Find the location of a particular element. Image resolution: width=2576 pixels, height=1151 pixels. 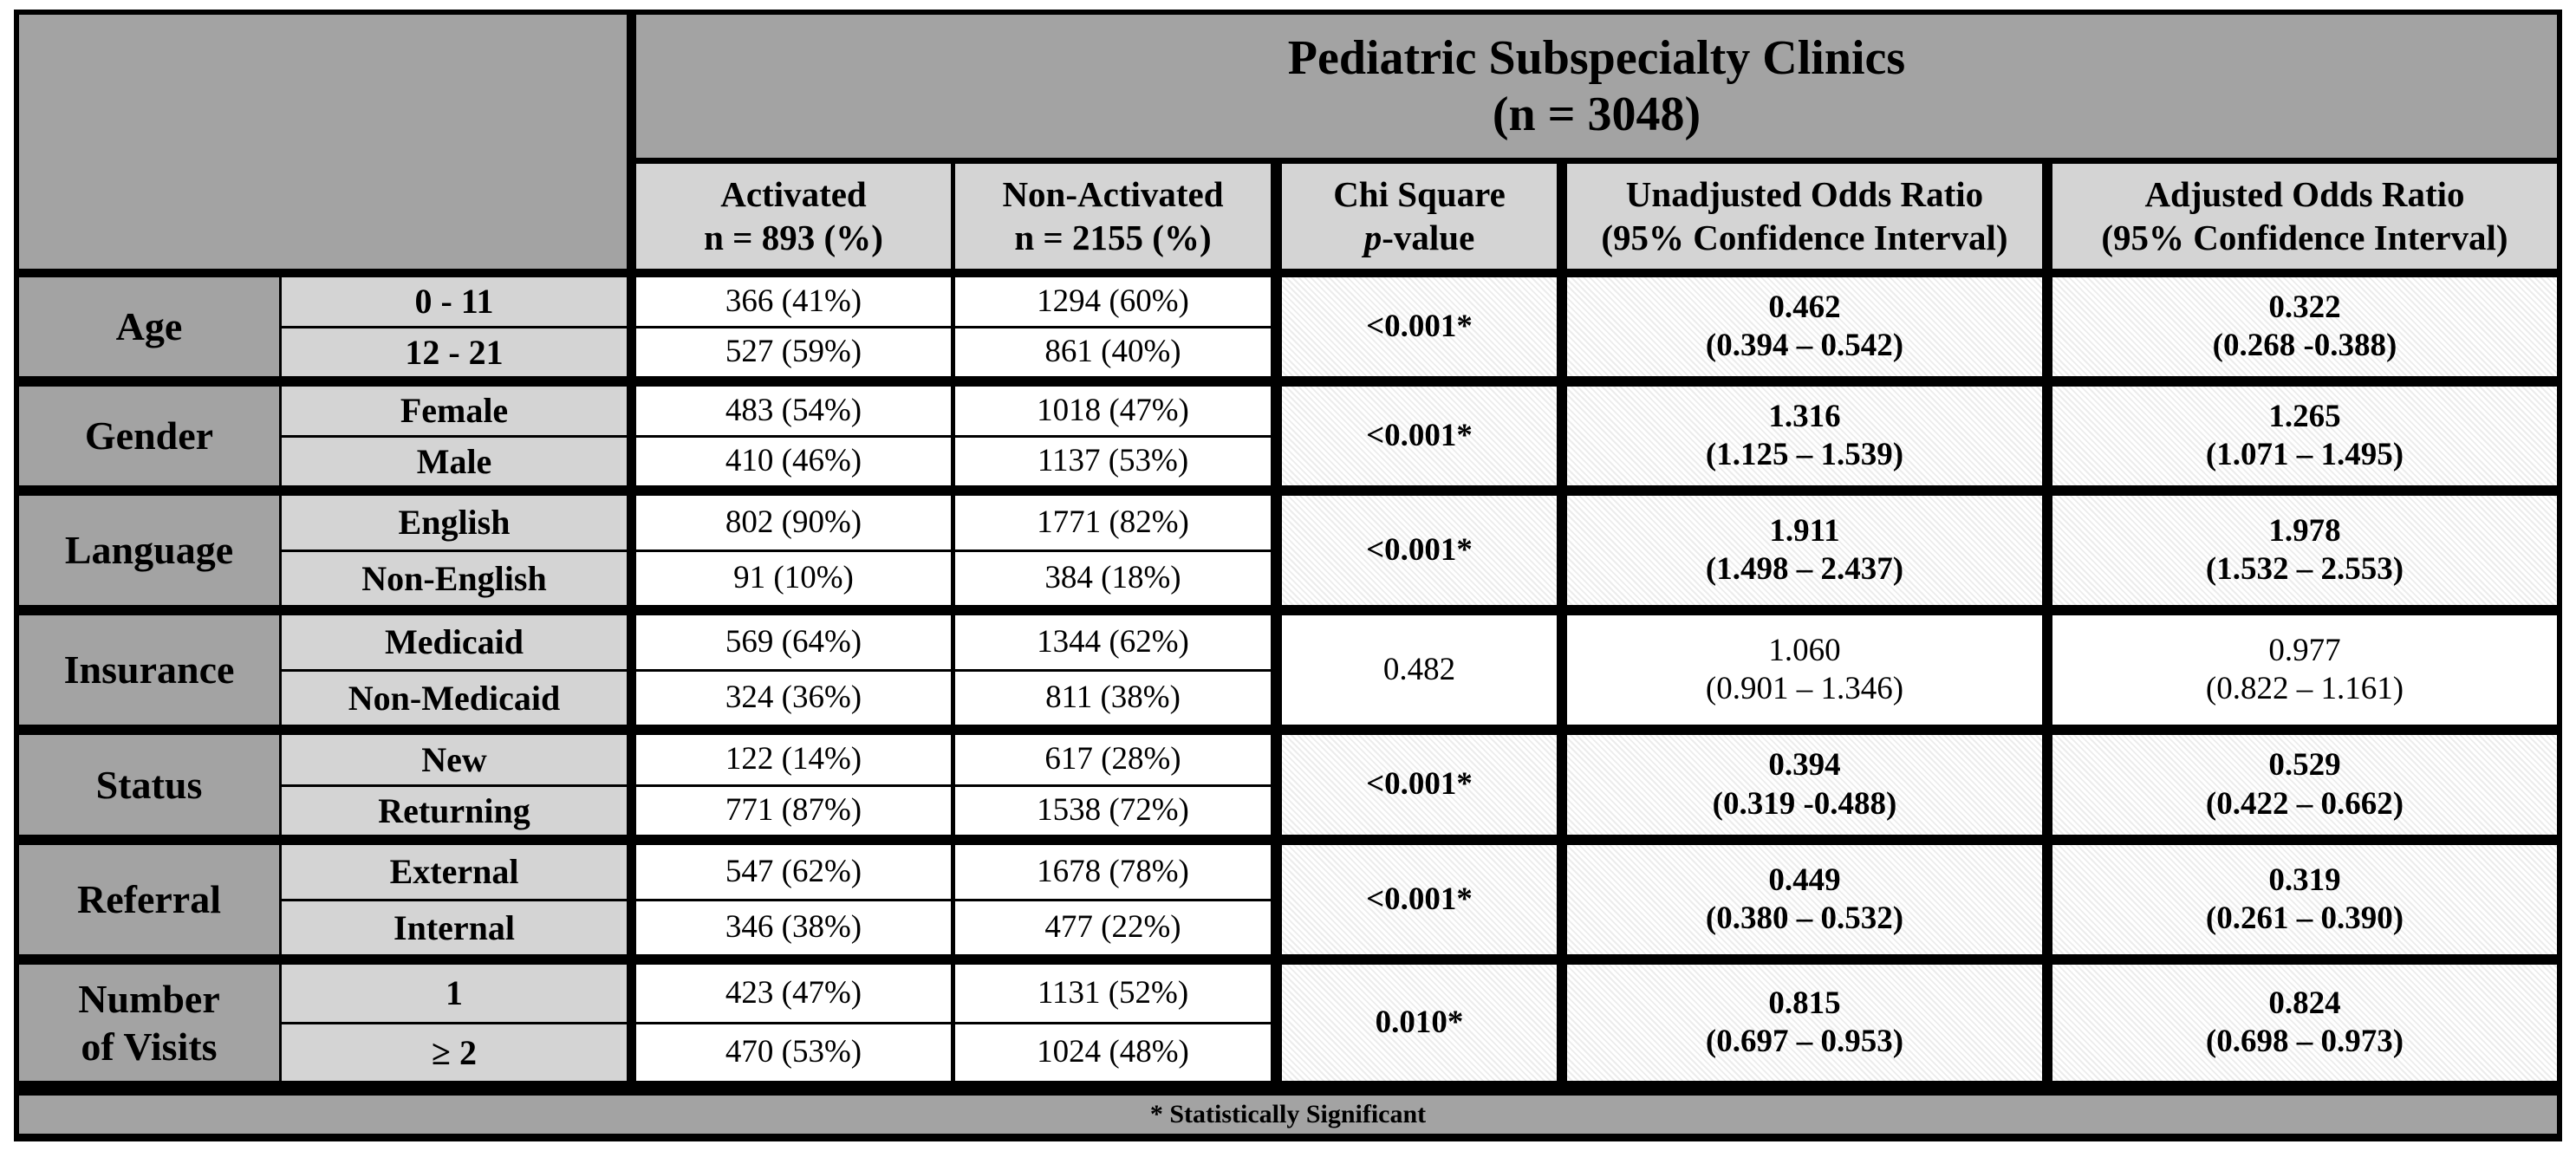

group-label-line: Status is located at coordinates (149, 784).